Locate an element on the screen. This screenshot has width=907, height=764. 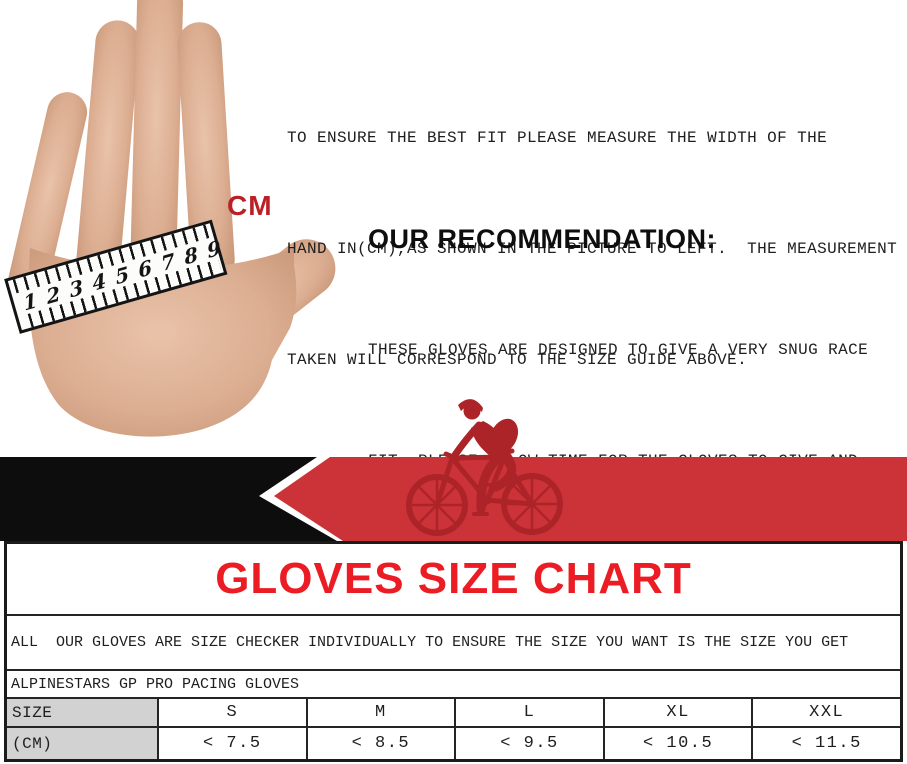
cm-value-xl: < 10.5 is located at coordinates (677, 743).